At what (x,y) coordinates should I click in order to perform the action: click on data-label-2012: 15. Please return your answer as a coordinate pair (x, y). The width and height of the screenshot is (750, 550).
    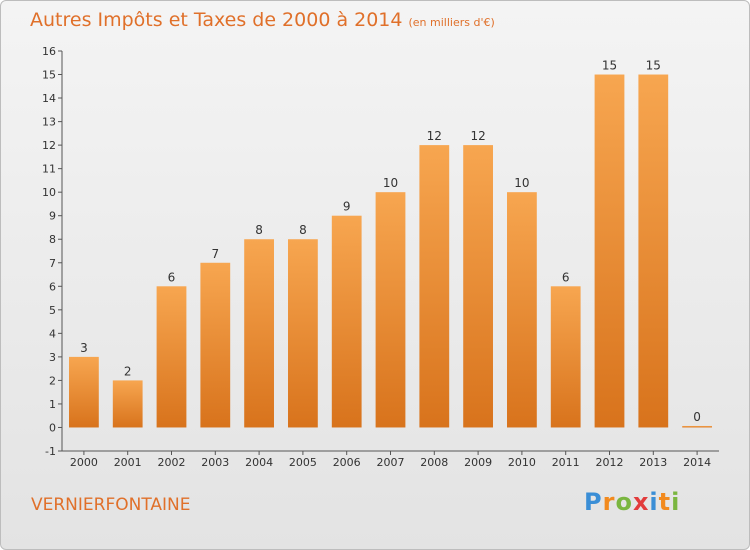
    Looking at the image, I should click on (609, 66).